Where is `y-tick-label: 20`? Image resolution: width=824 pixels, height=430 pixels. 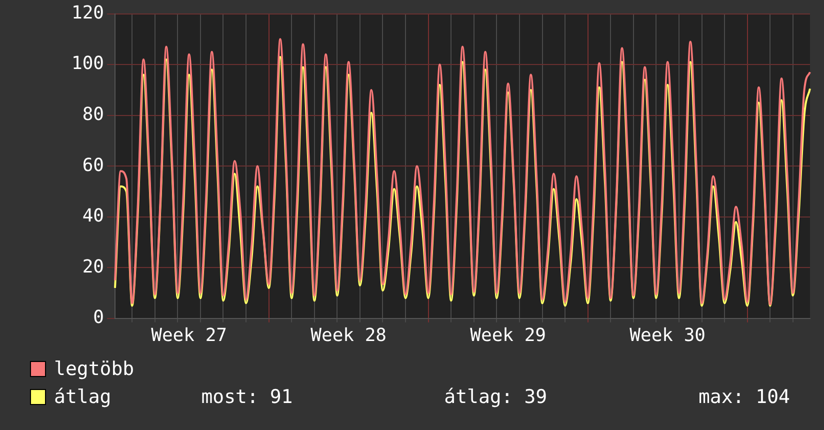
y-tick-label: 20 is located at coordinates (93, 267).